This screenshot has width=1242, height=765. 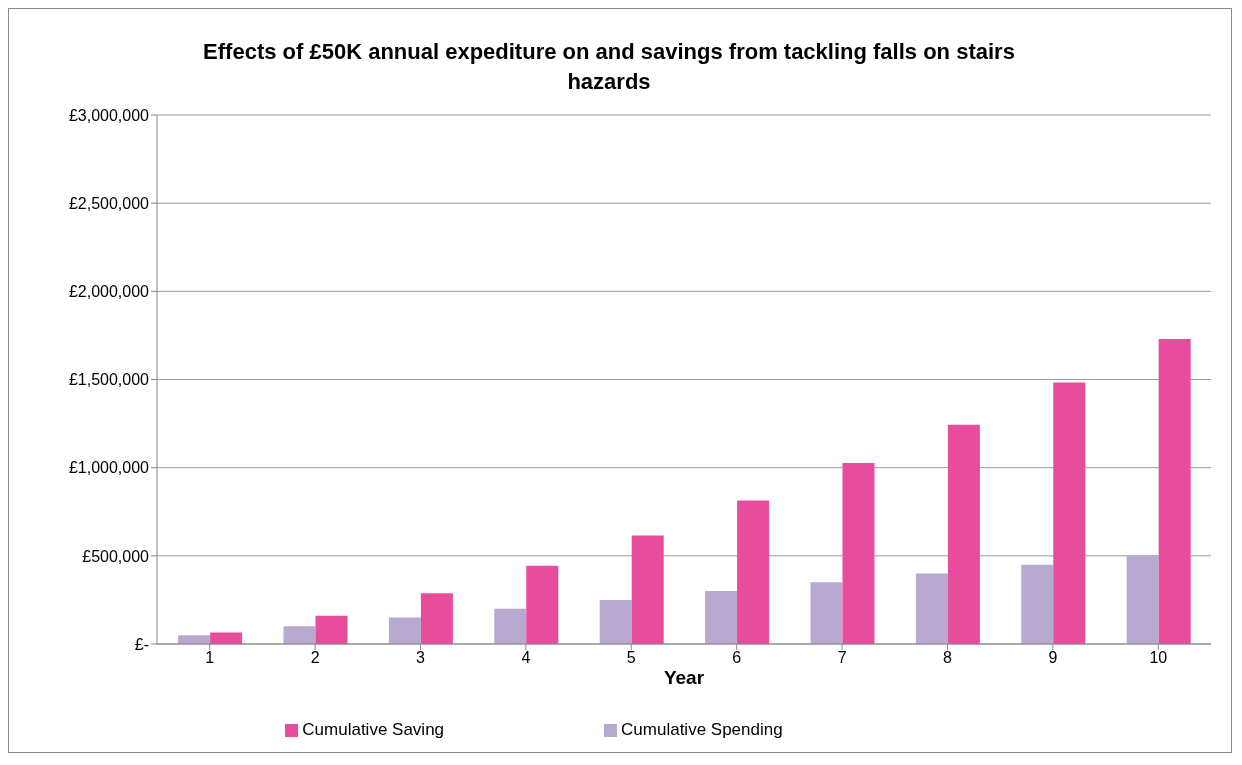 What do you see at coordinates (109, 380) in the screenshot?
I see `y-tick-label: £1,500,000` at bounding box center [109, 380].